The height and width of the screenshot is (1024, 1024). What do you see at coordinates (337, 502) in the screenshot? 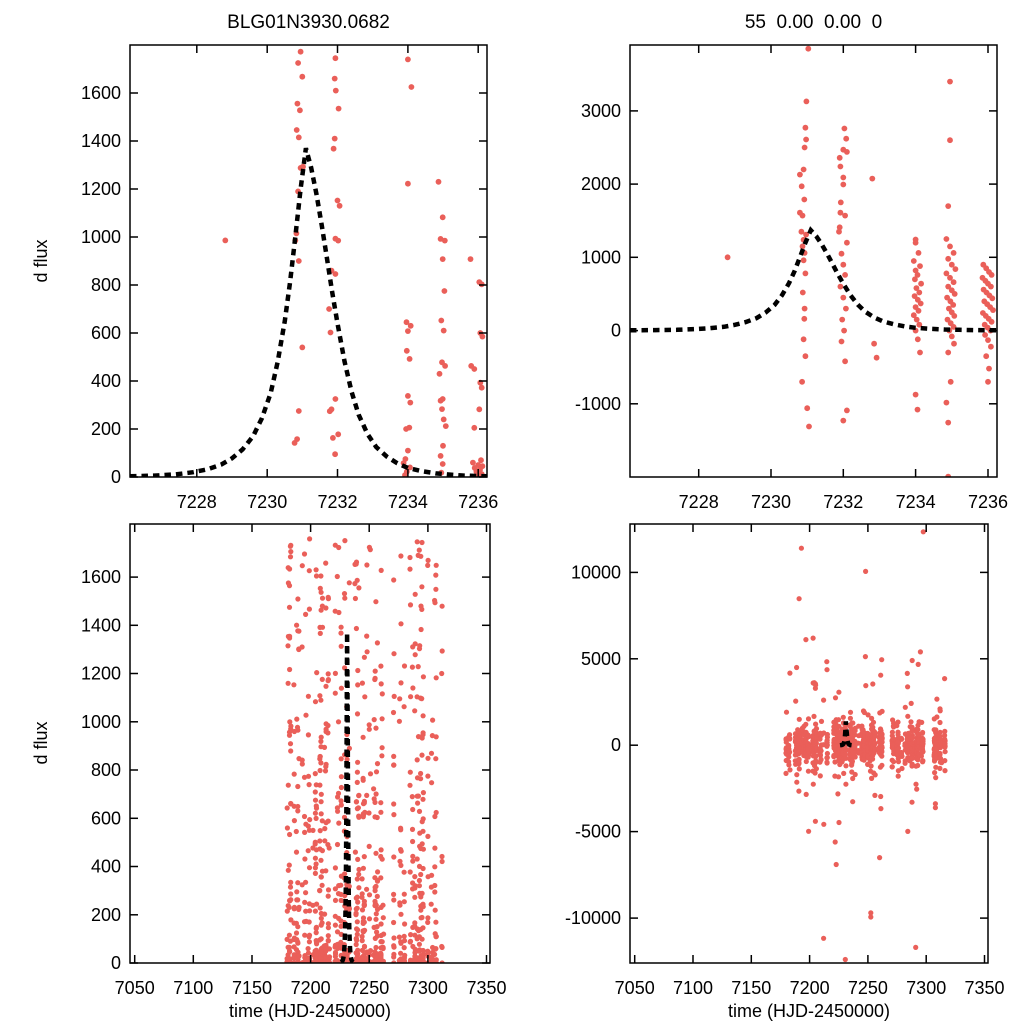
I see `x-tick-label: 7232` at bounding box center [337, 502].